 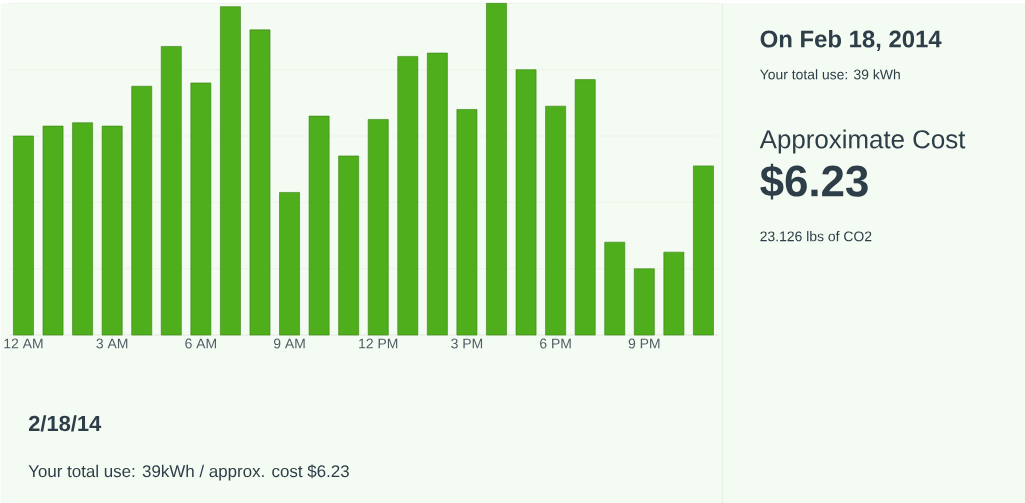 What do you see at coordinates (814, 181) in the screenshot?
I see `text: $6.23` at bounding box center [814, 181].